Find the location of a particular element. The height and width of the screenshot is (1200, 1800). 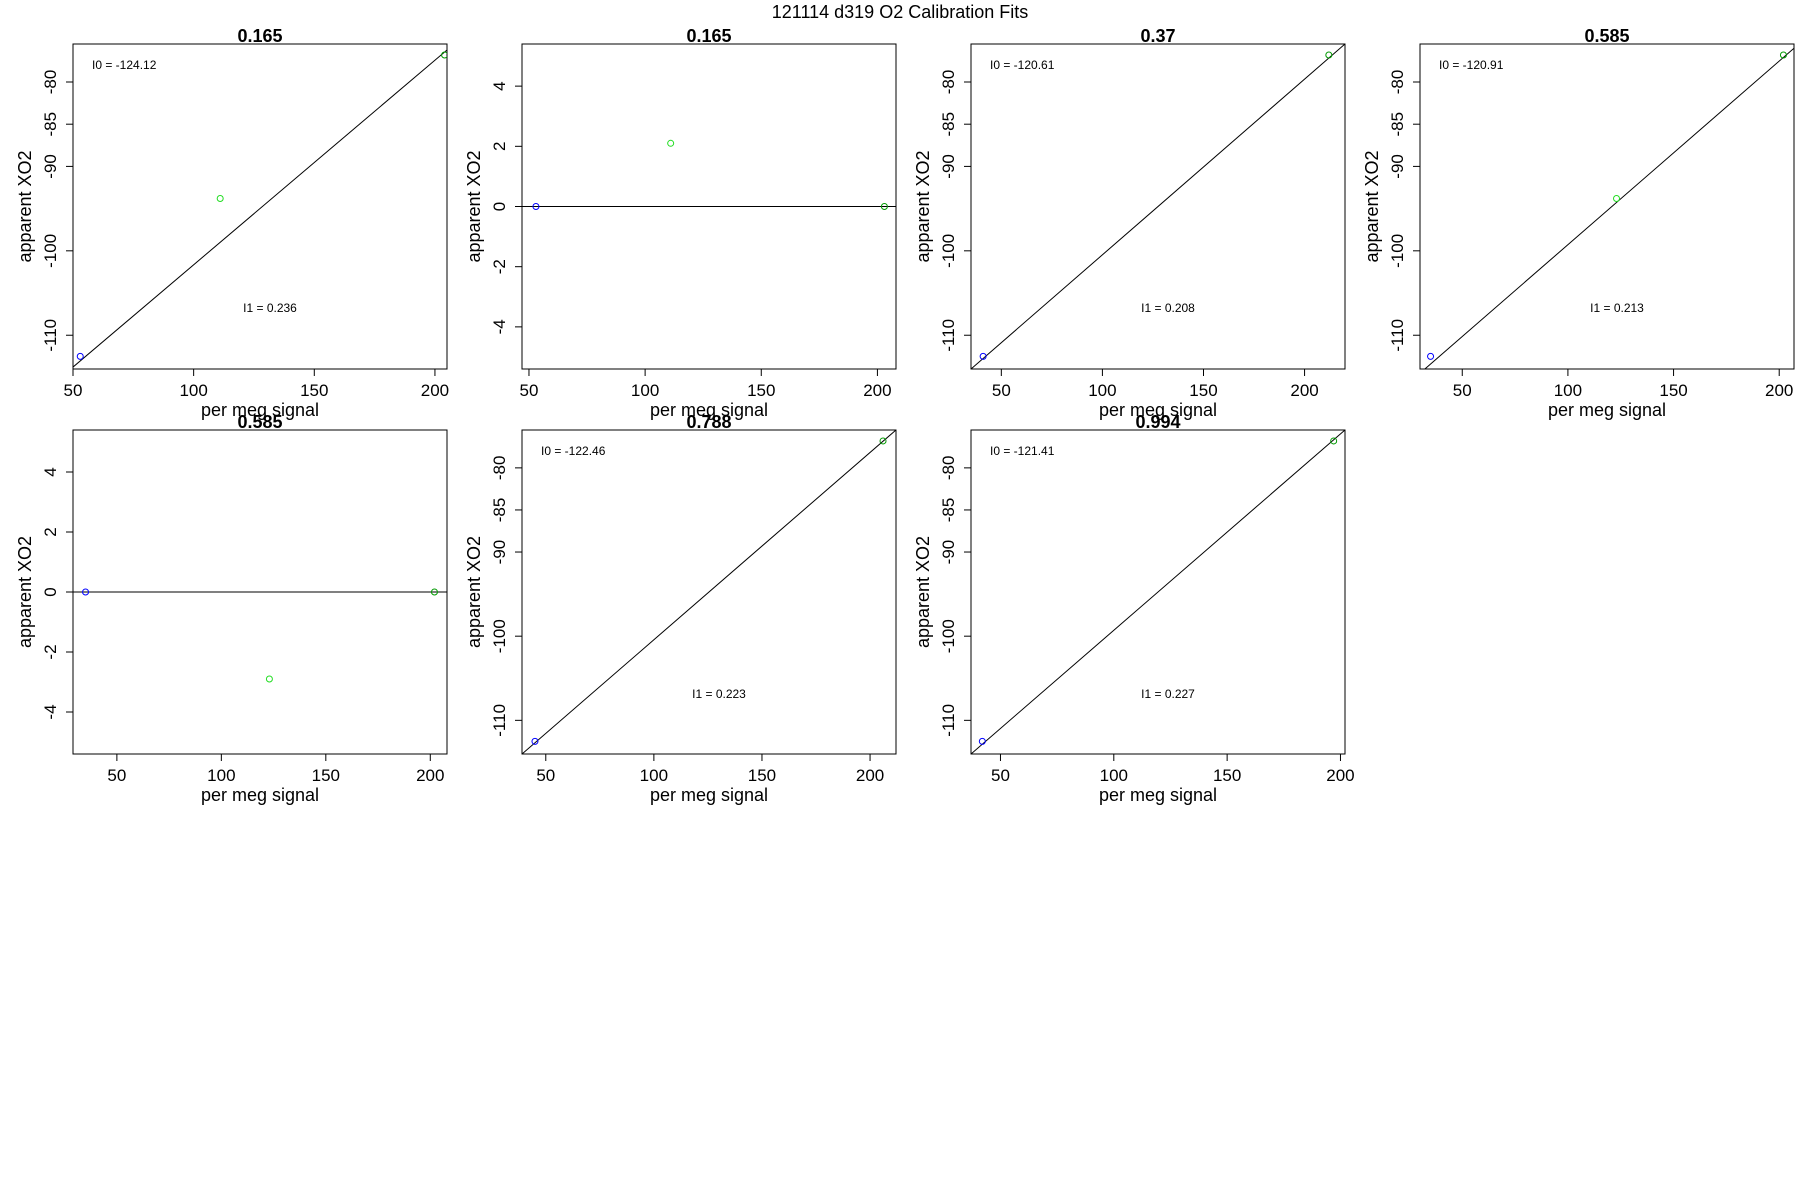

slope-annotation: I1 = 0.208 is located at coordinates (1168, 308).